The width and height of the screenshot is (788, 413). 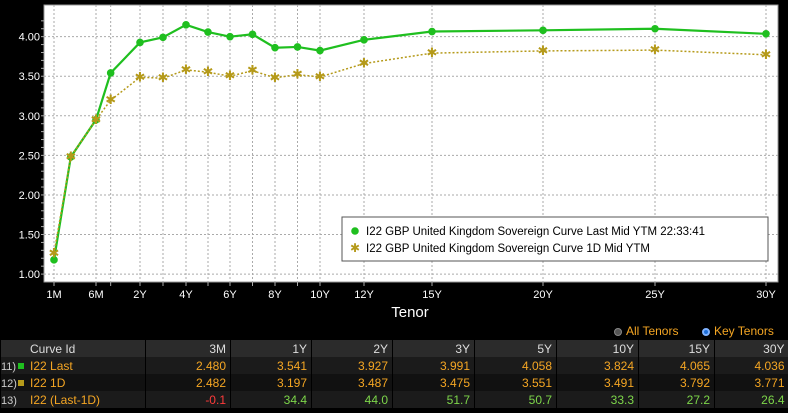 What do you see at coordinates (394, 331) in the screenshot?
I see `tenor-mode-bar: All Tenors Key Tenors` at bounding box center [394, 331].